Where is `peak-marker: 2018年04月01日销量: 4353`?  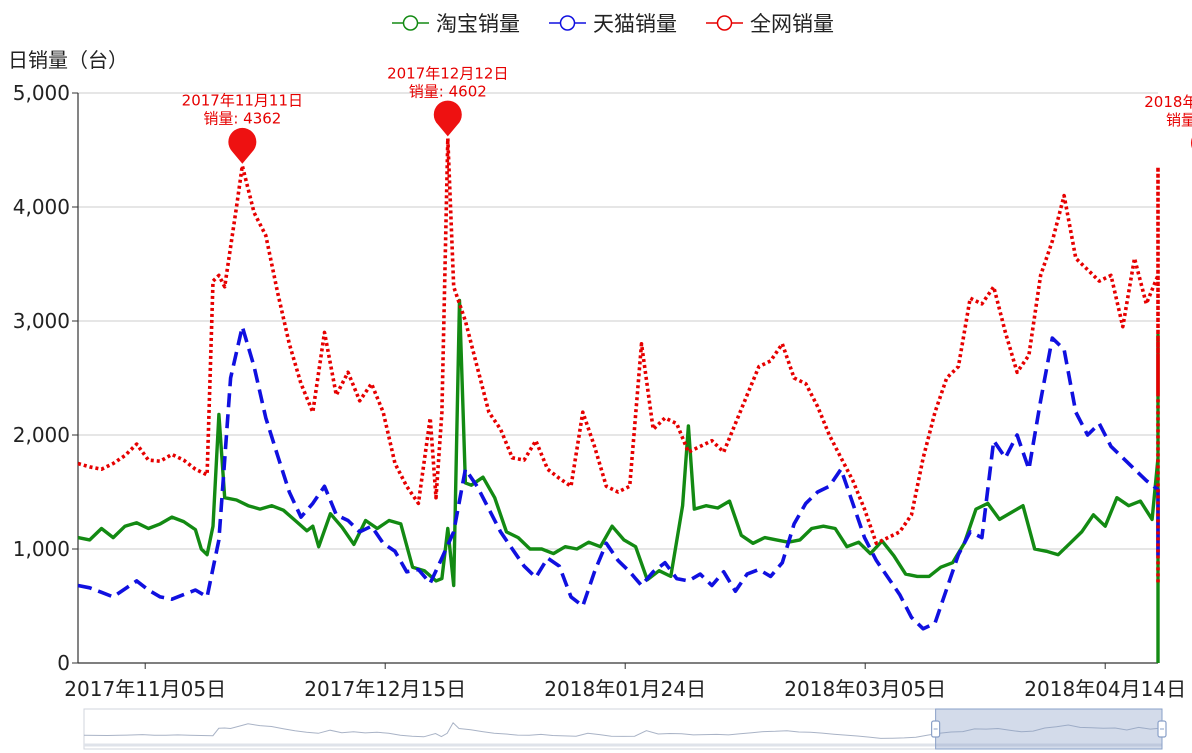 peak-marker: 2018年04月01日销量: 4353 is located at coordinates (1168, 129).